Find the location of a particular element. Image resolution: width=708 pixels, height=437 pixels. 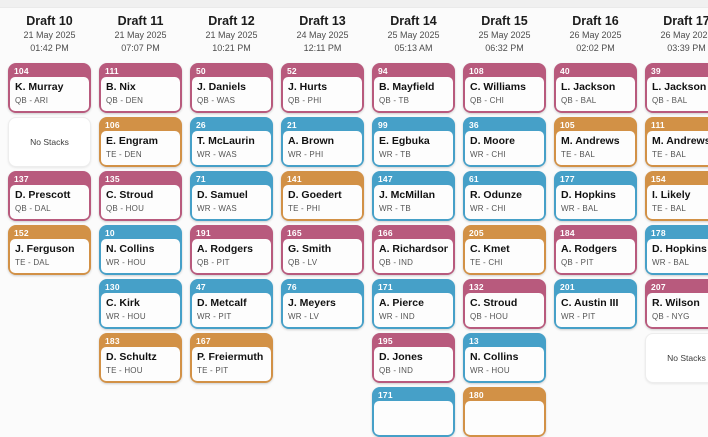

player-pick-number: 108 is located at coordinates (476, 71).